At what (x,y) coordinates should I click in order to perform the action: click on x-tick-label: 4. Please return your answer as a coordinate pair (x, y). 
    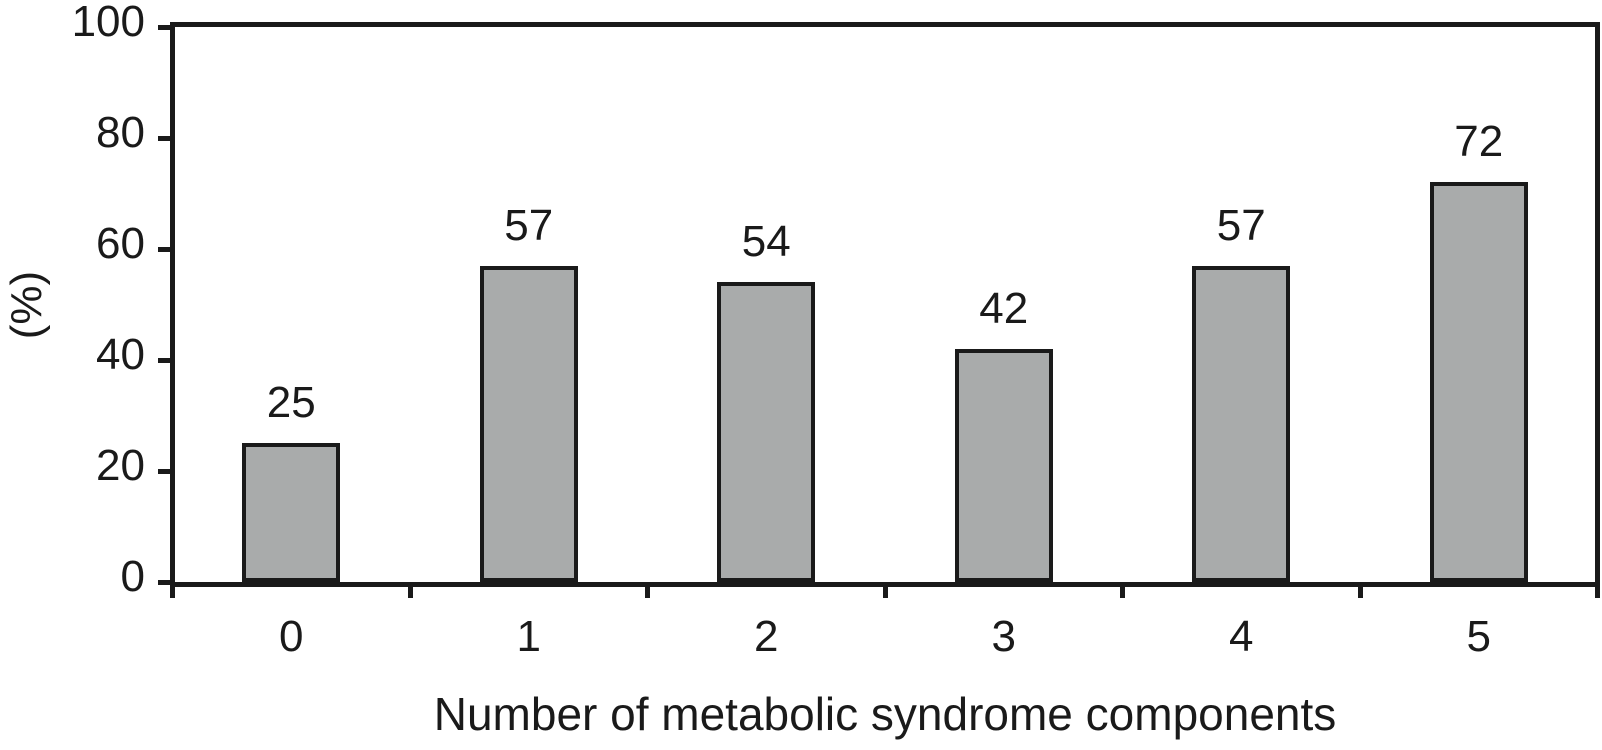
    Looking at the image, I should click on (1241, 636).